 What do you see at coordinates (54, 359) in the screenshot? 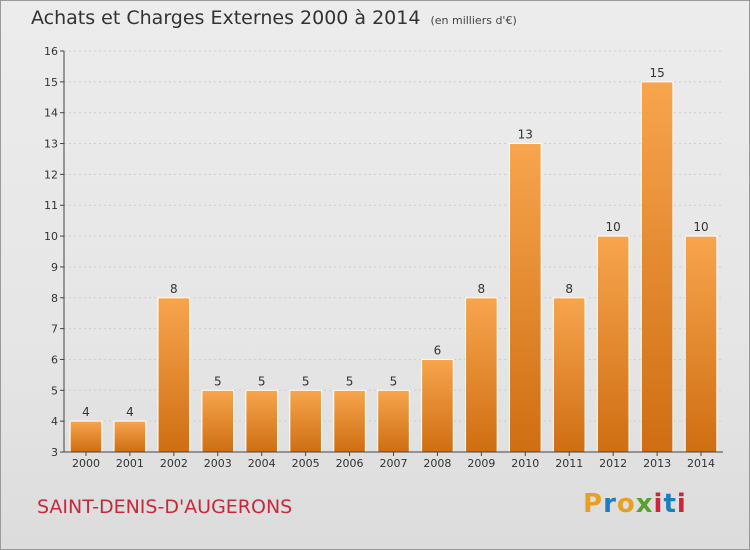
I see `y-tick-label: 6` at bounding box center [54, 359].